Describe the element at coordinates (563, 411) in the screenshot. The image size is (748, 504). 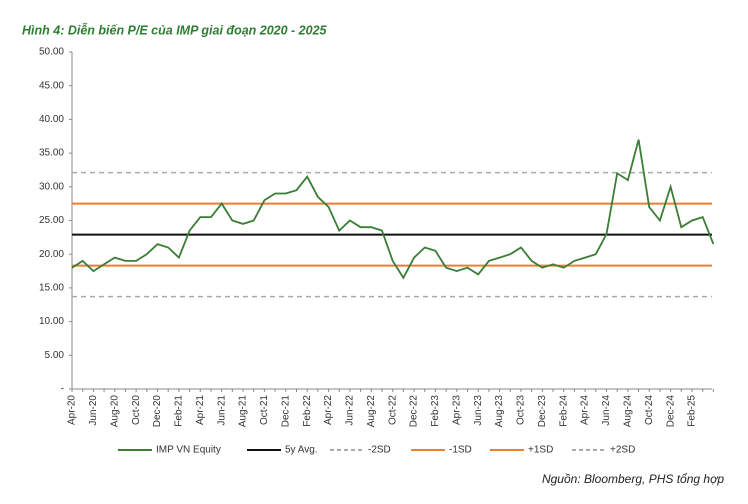
I see `x-tick-label: Feb-24` at that location.